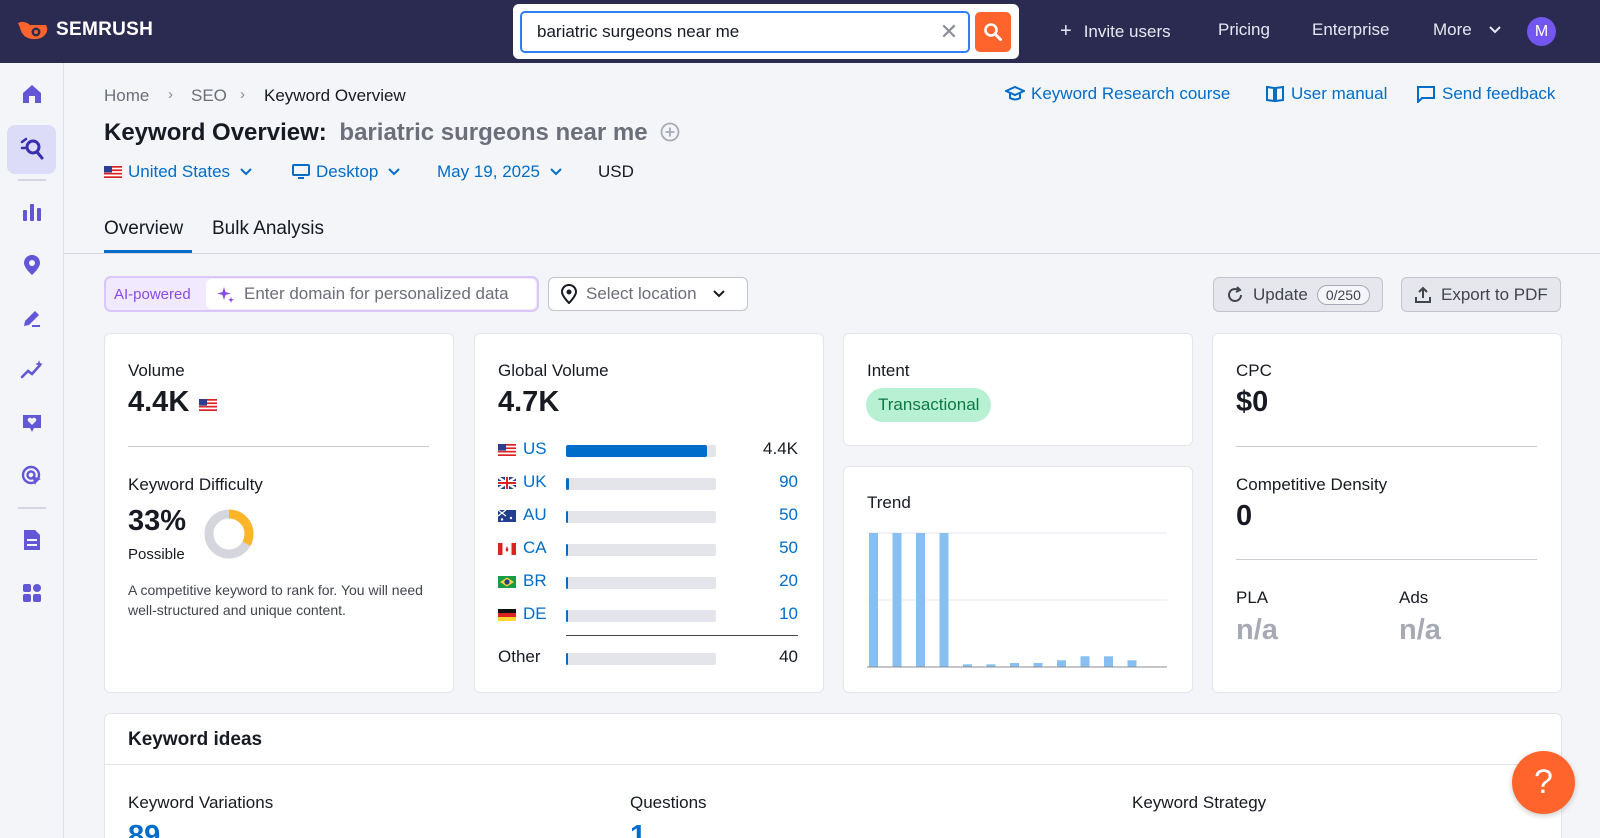 The height and width of the screenshot is (838, 1600). What do you see at coordinates (32, 212) in the screenshot?
I see `bar-chart-icon` at bounding box center [32, 212].